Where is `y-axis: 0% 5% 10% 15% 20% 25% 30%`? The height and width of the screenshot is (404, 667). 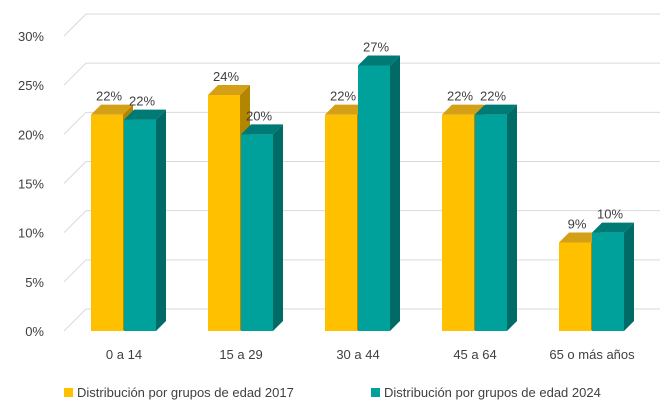 y-axis: 0% 5% 10% 15% 20% 25% 30% is located at coordinates (31, 184).